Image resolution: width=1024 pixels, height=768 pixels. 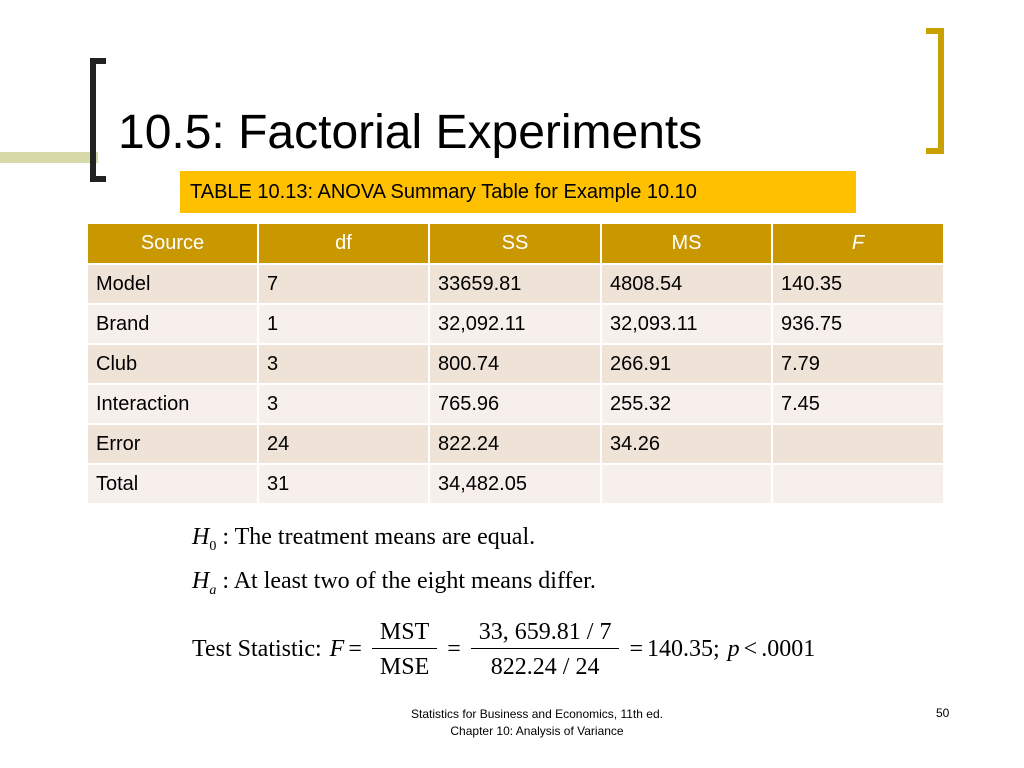 What do you see at coordinates (686, 243) in the screenshot?
I see `header-ms: MS` at bounding box center [686, 243].